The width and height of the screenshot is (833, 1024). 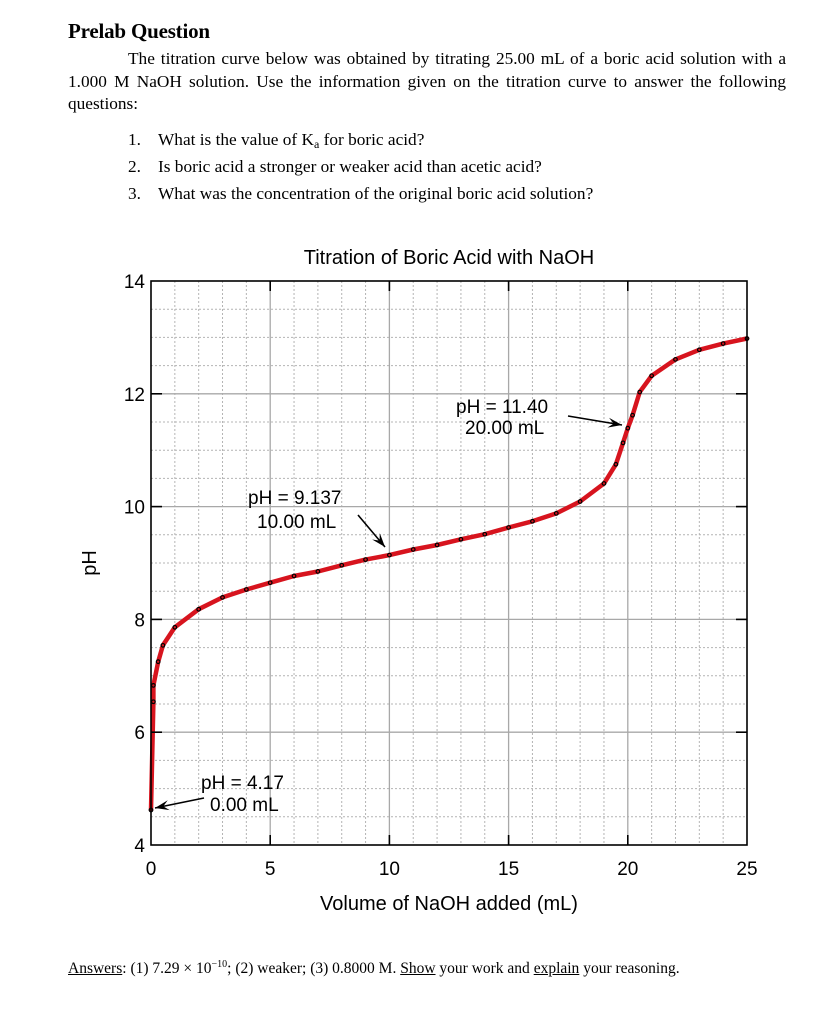 What do you see at coordinates (595, 420) in the screenshot?
I see `annotation-arrow` at bounding box center [595, 420].